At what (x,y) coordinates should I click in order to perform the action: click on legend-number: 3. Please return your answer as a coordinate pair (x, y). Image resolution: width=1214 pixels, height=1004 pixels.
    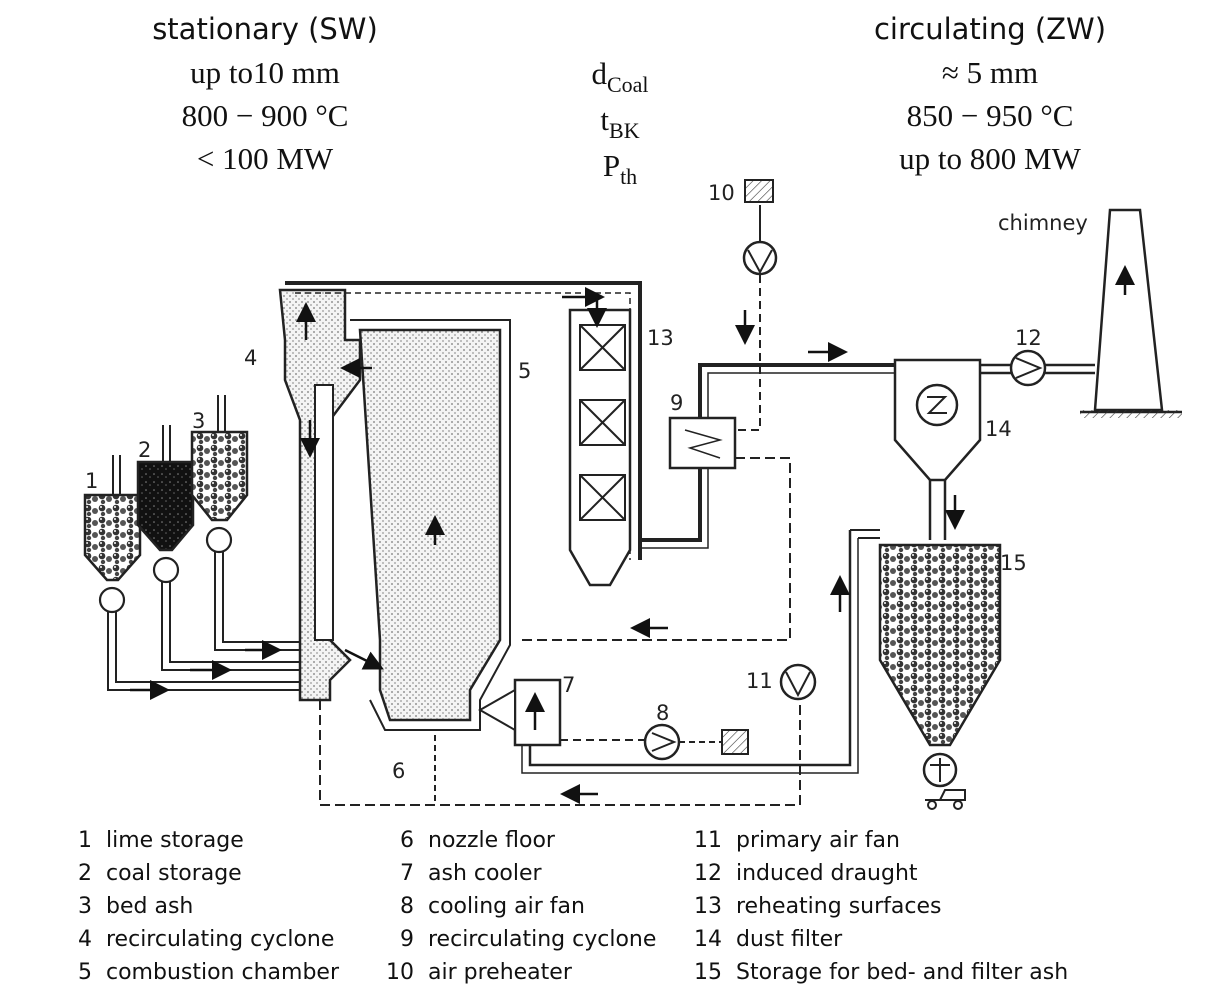
    Looking at the image, I should click on (85, 906).